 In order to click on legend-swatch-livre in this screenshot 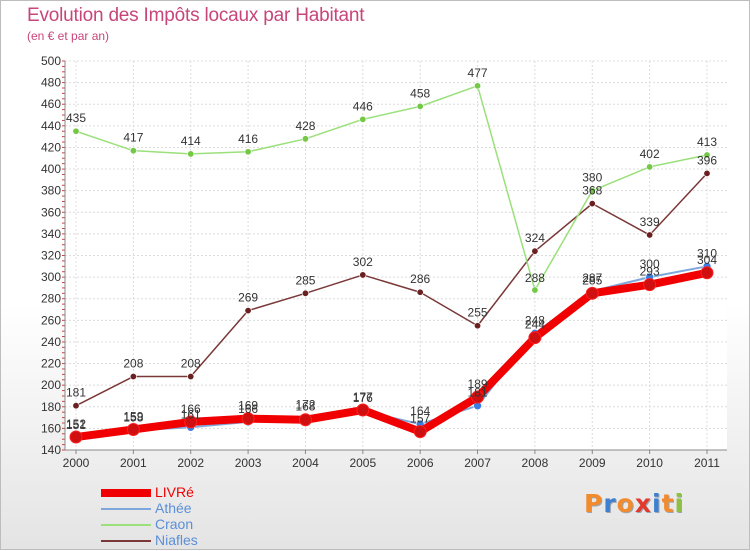, I will do `click(126, 493)`.